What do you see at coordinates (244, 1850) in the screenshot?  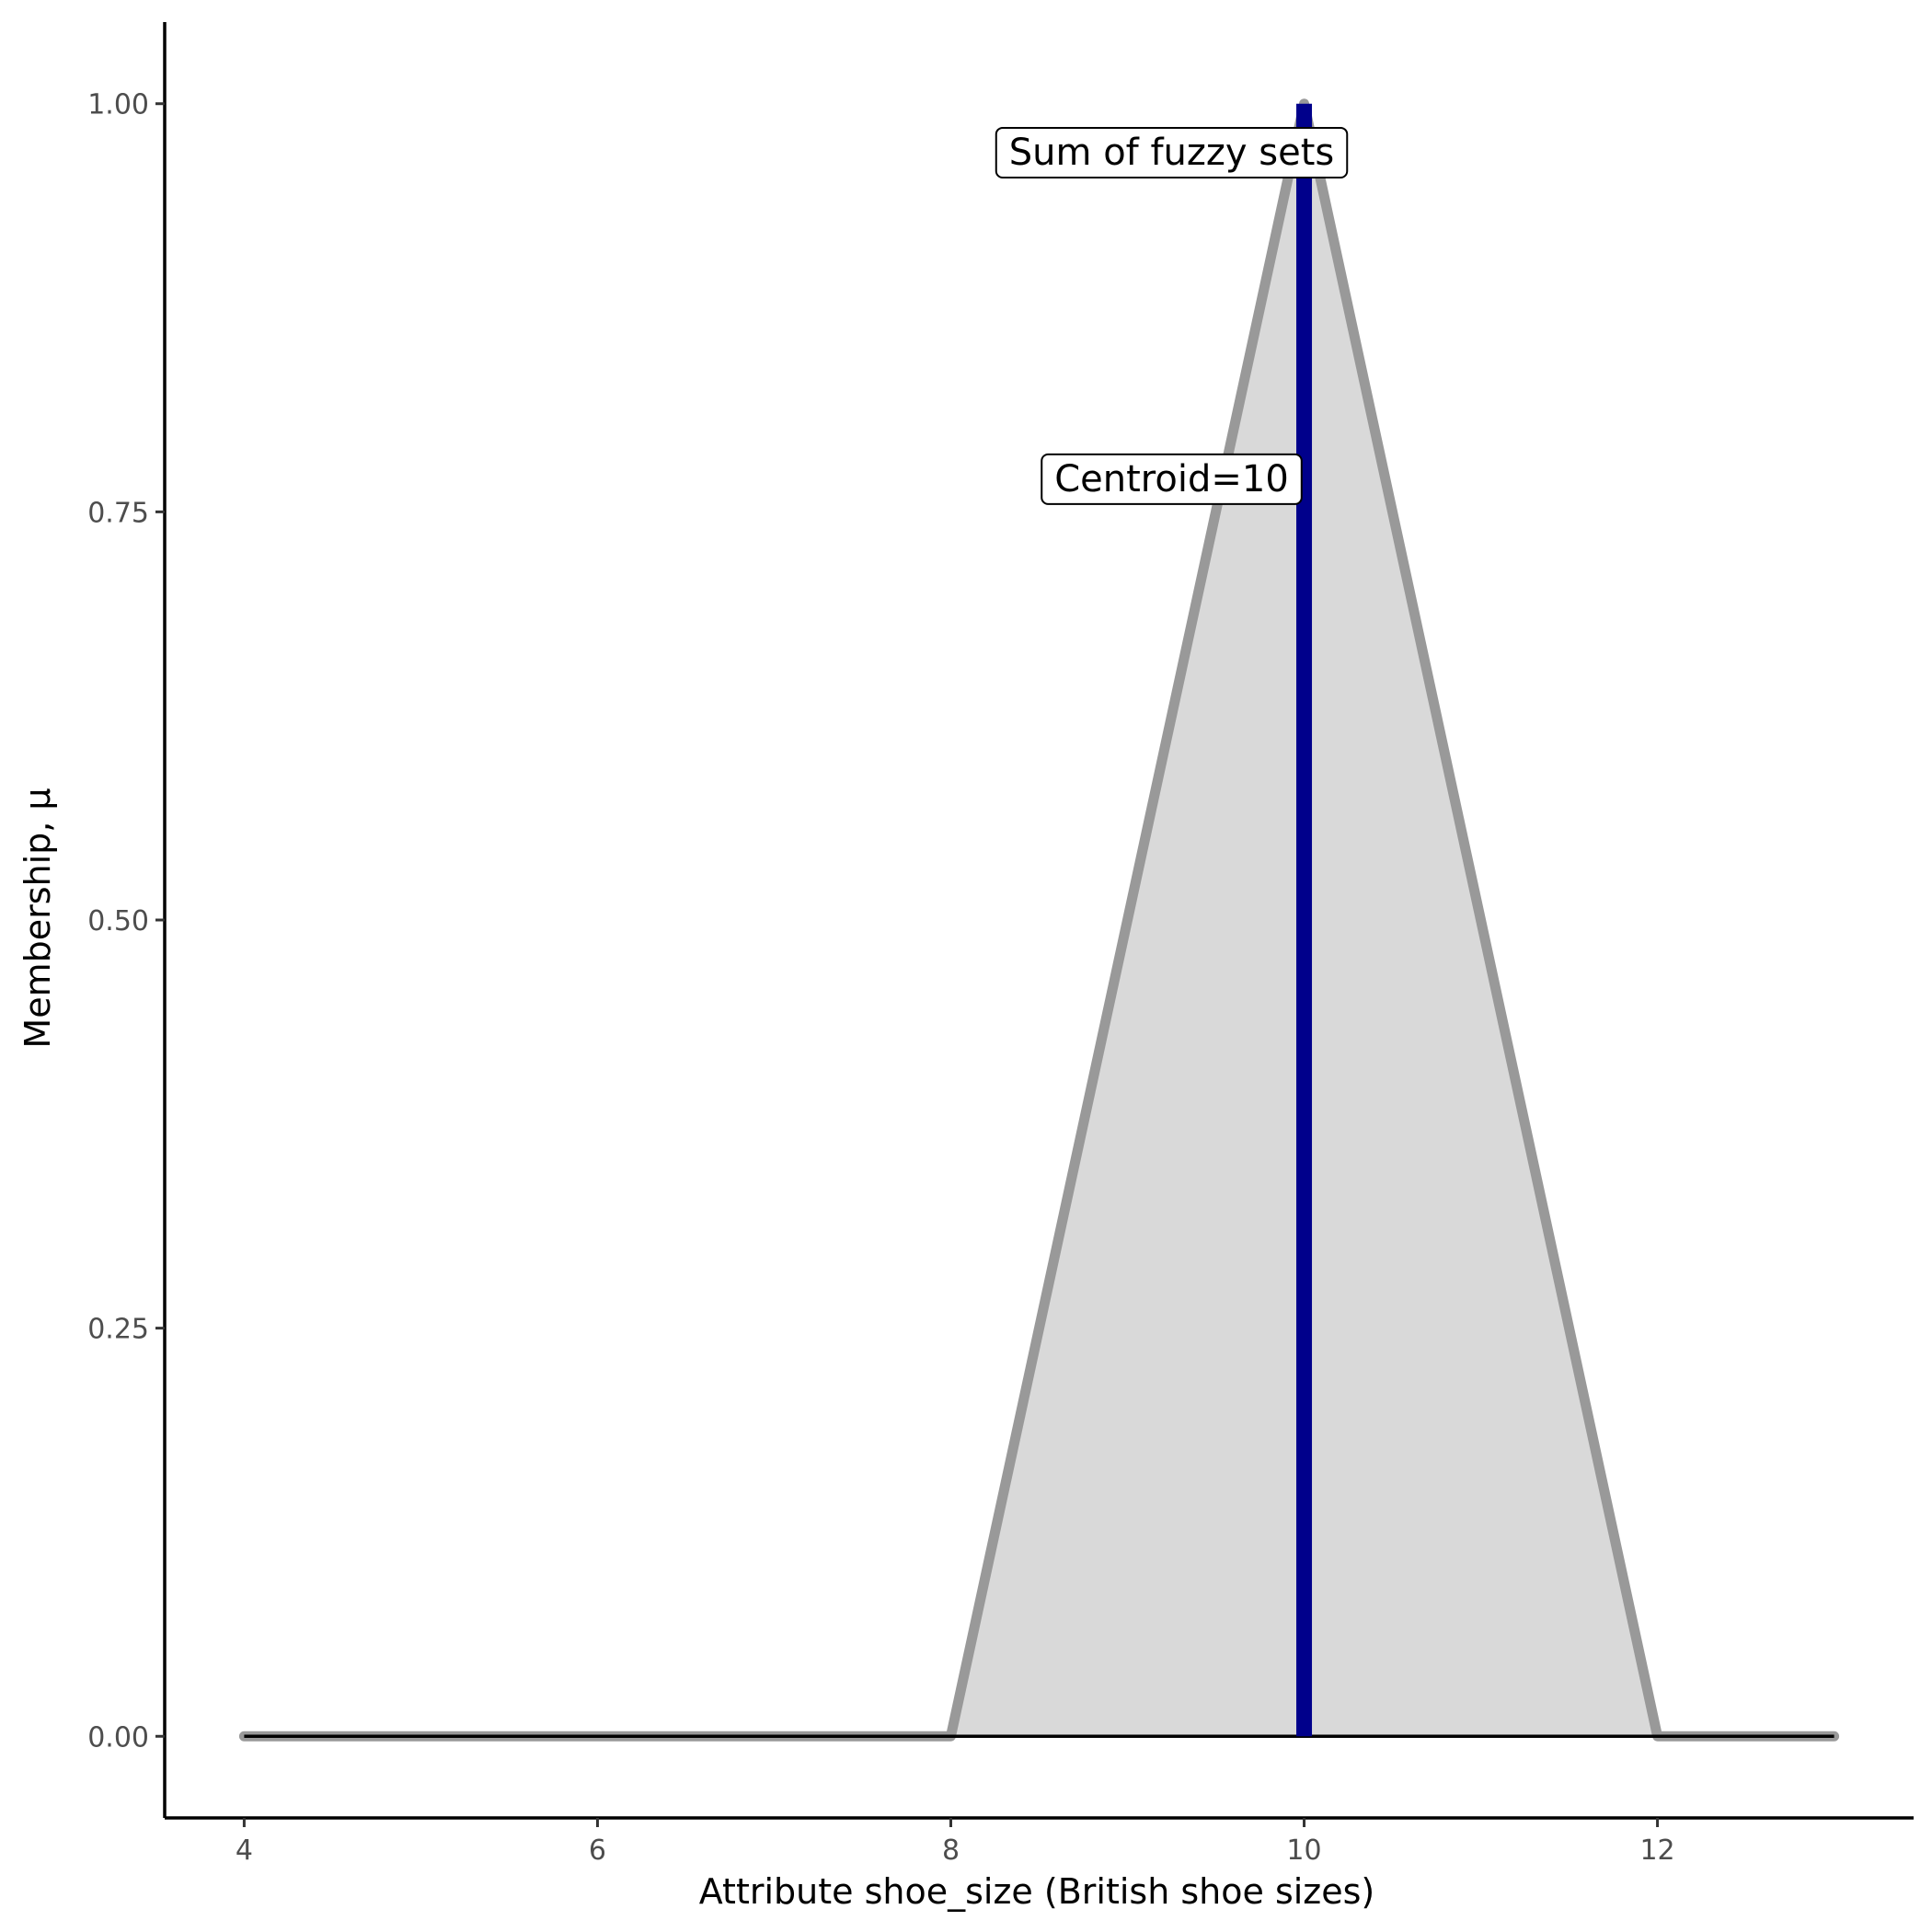 I see `x-tick-label-0: 4` at bounding box center [244, 1850].